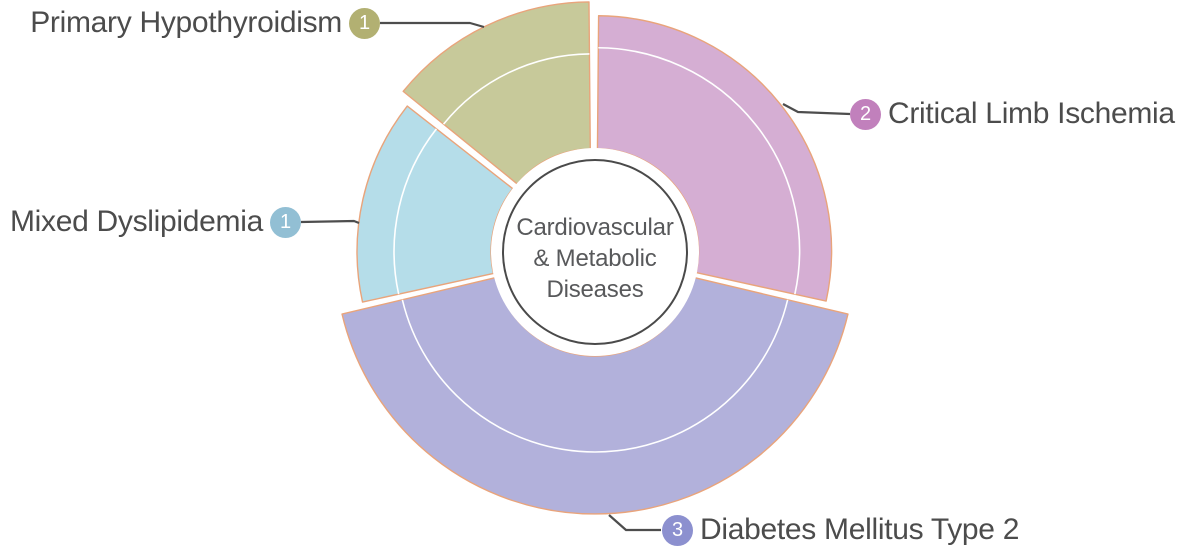 This screenshot has height=550, width=1194. Describe the element at coordinates (595, 289) in the screenshot. I see `center-title-line-3: Diseases` at that location.